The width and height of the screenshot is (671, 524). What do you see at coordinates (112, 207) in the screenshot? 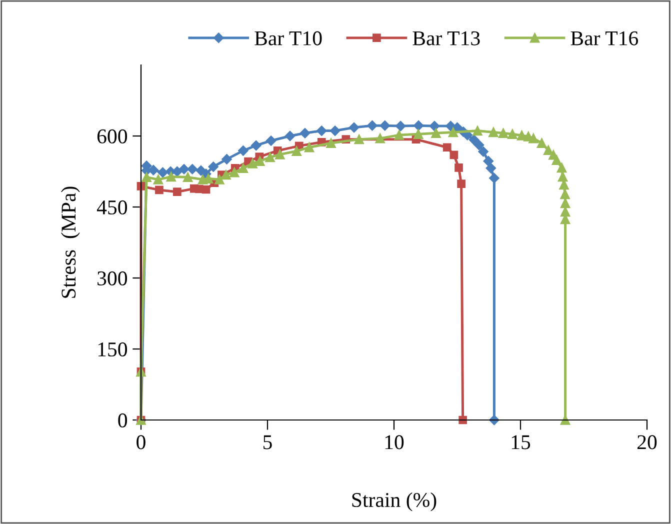
I see `y-tick-label: 450` at bounding box center [112, 207].